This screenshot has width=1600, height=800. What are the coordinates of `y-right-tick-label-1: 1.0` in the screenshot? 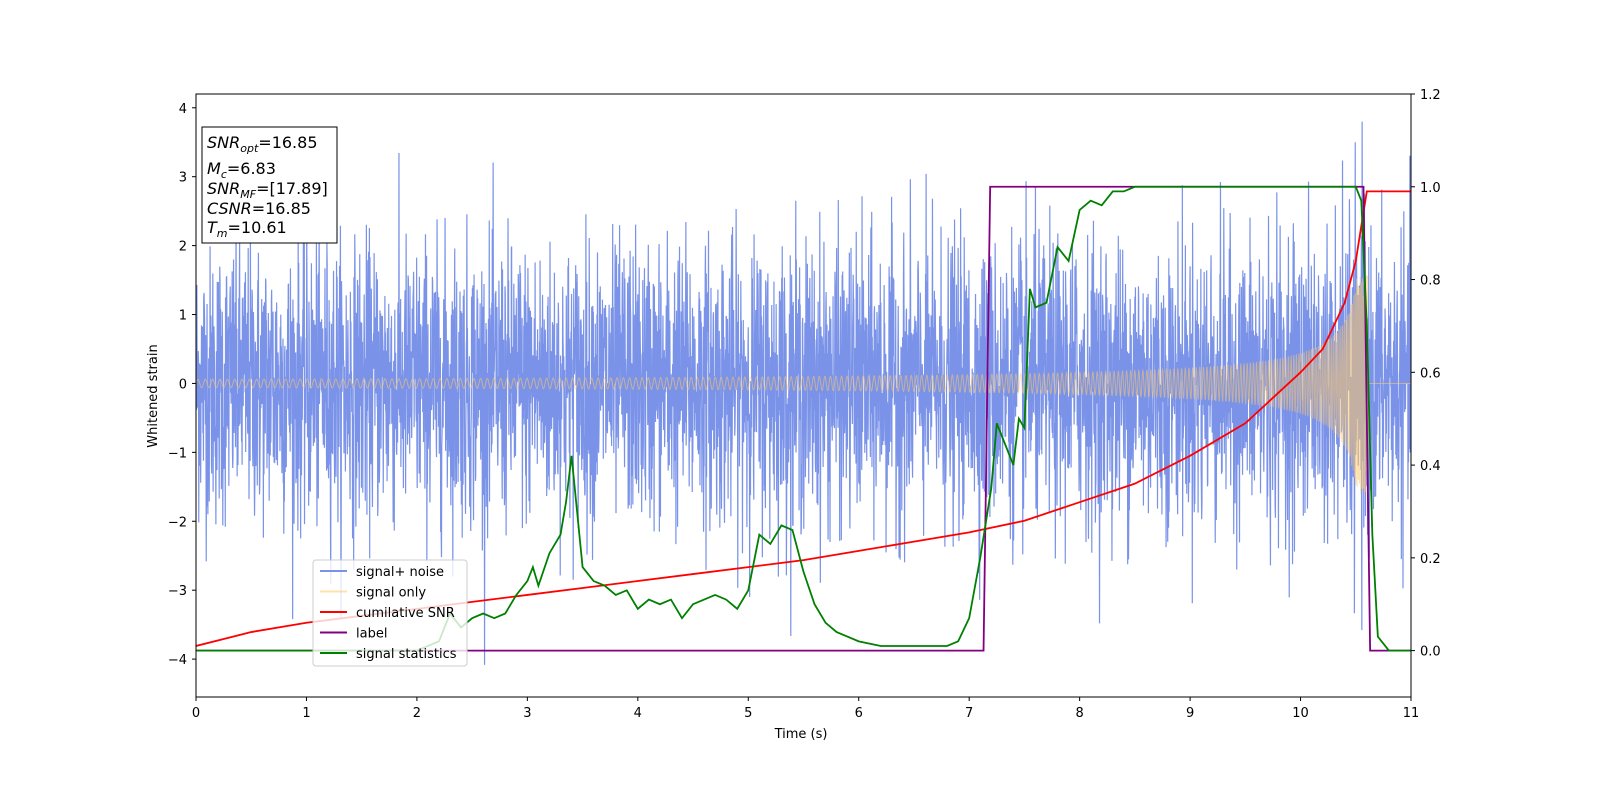 It's located at (1430, 188).